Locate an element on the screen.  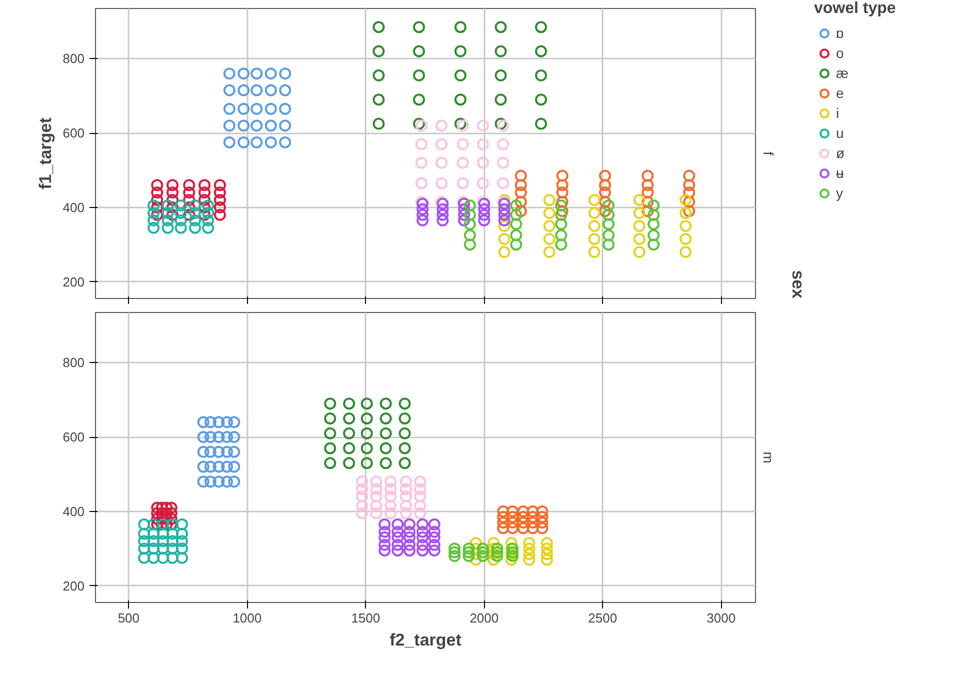
legend-label: y is located at coordinates (840, 193).